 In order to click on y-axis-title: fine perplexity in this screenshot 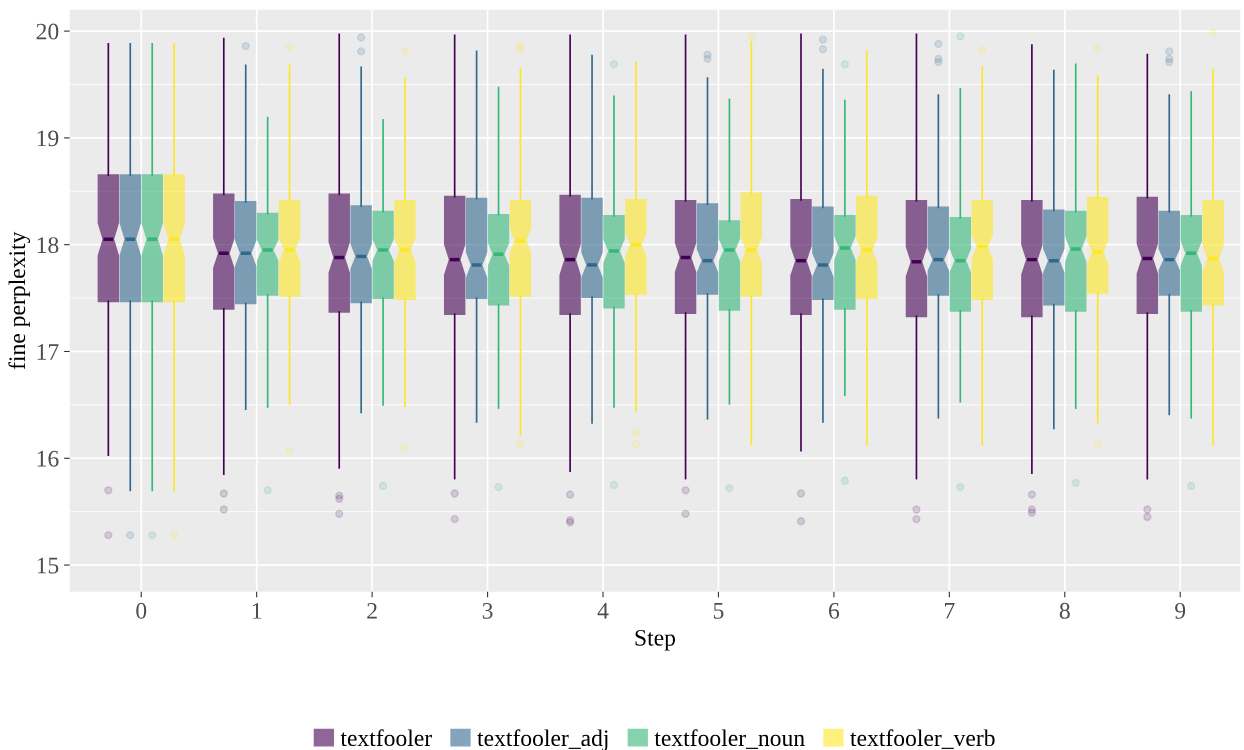, I will do `click(19, 300)`.